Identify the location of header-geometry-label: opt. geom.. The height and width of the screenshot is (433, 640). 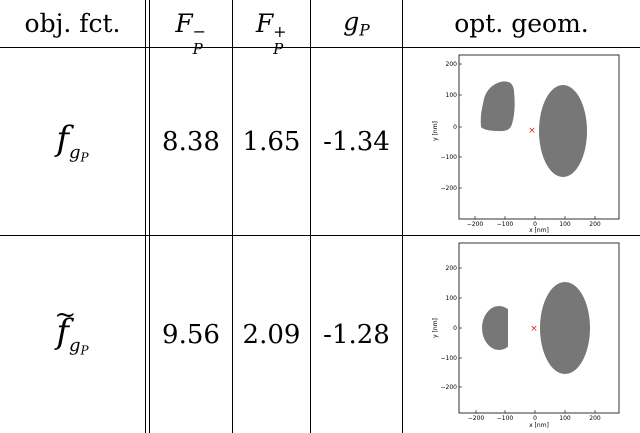
(521, 23).